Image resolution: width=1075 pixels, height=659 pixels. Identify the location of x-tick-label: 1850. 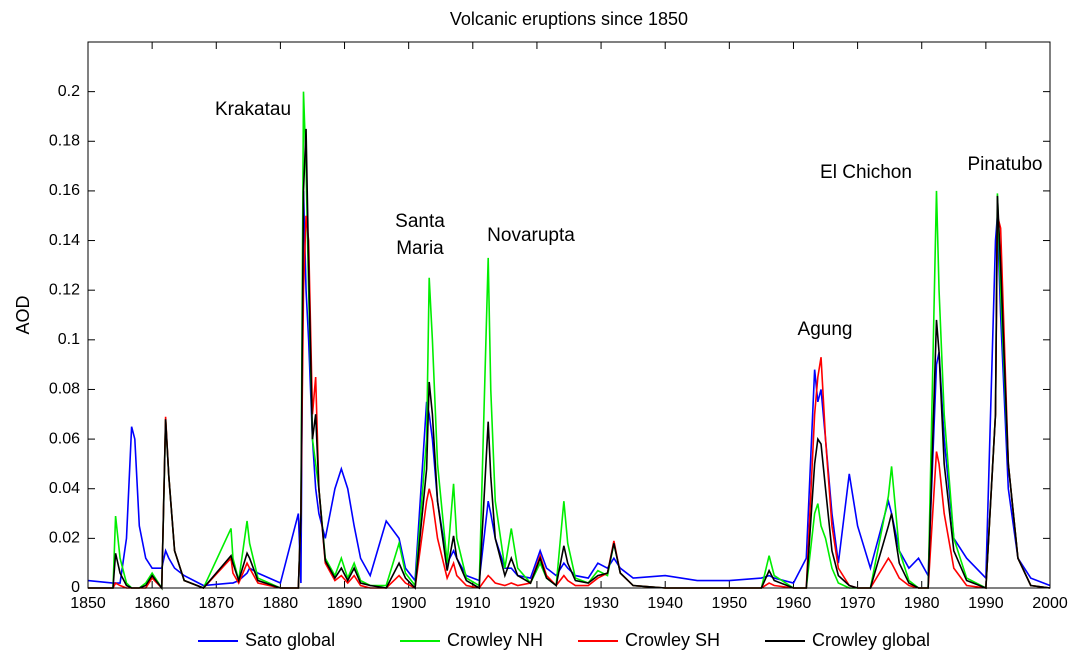
(88, 603).